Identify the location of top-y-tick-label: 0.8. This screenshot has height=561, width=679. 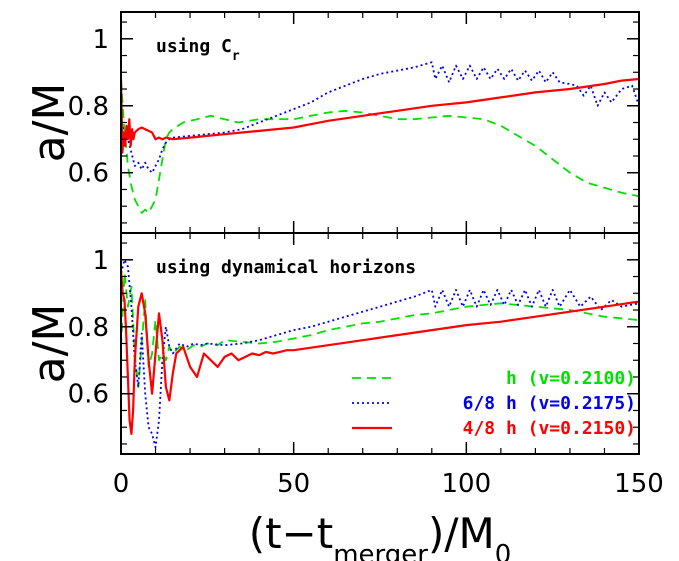
(88, 107).